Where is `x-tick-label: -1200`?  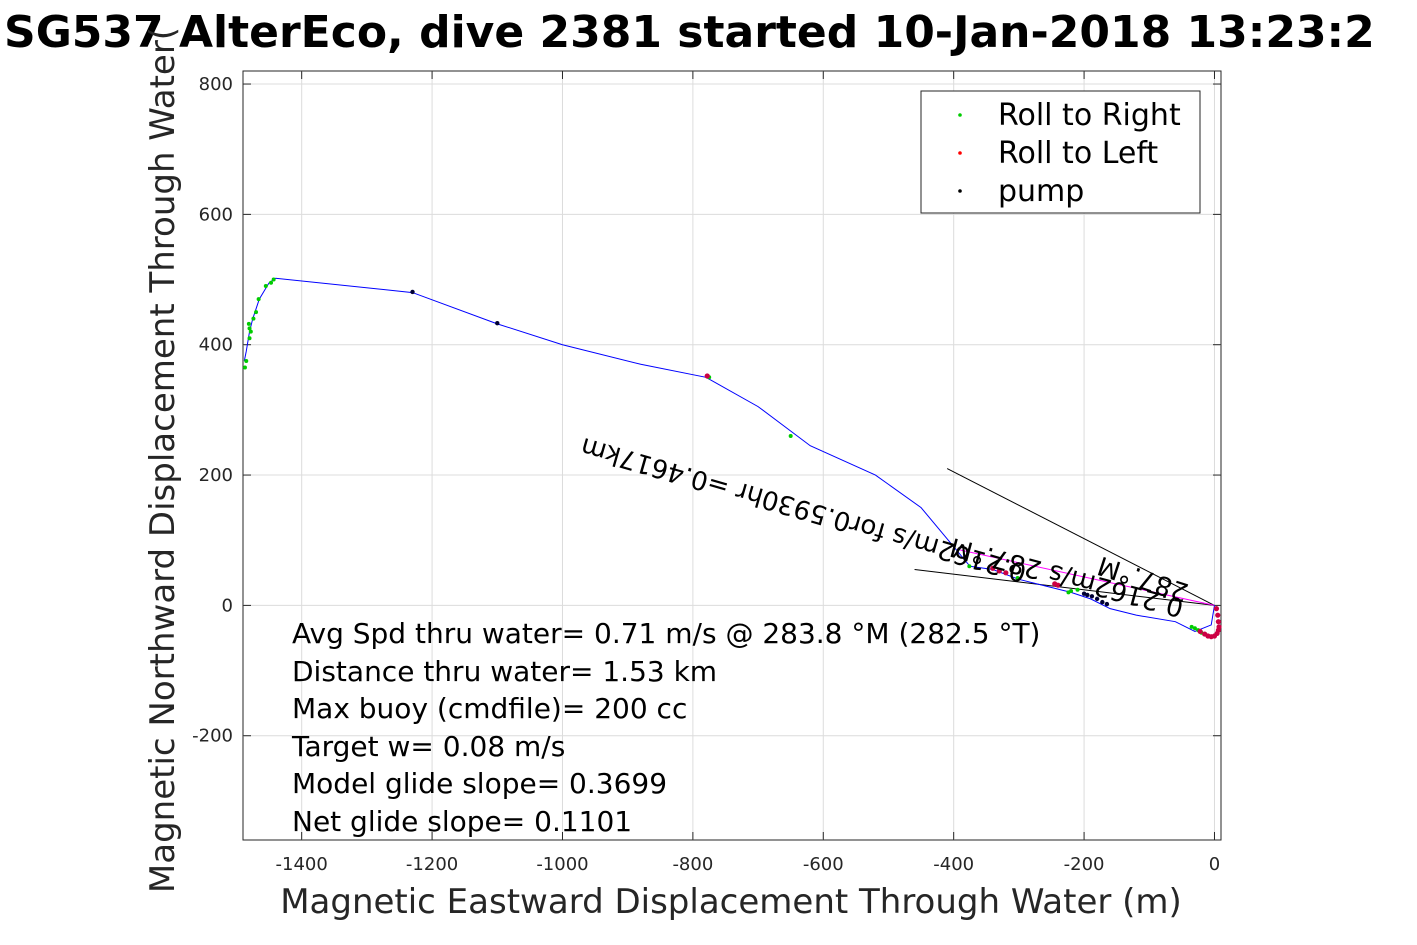
x-tick-label: -1200 is located at coordinates (432, 864).